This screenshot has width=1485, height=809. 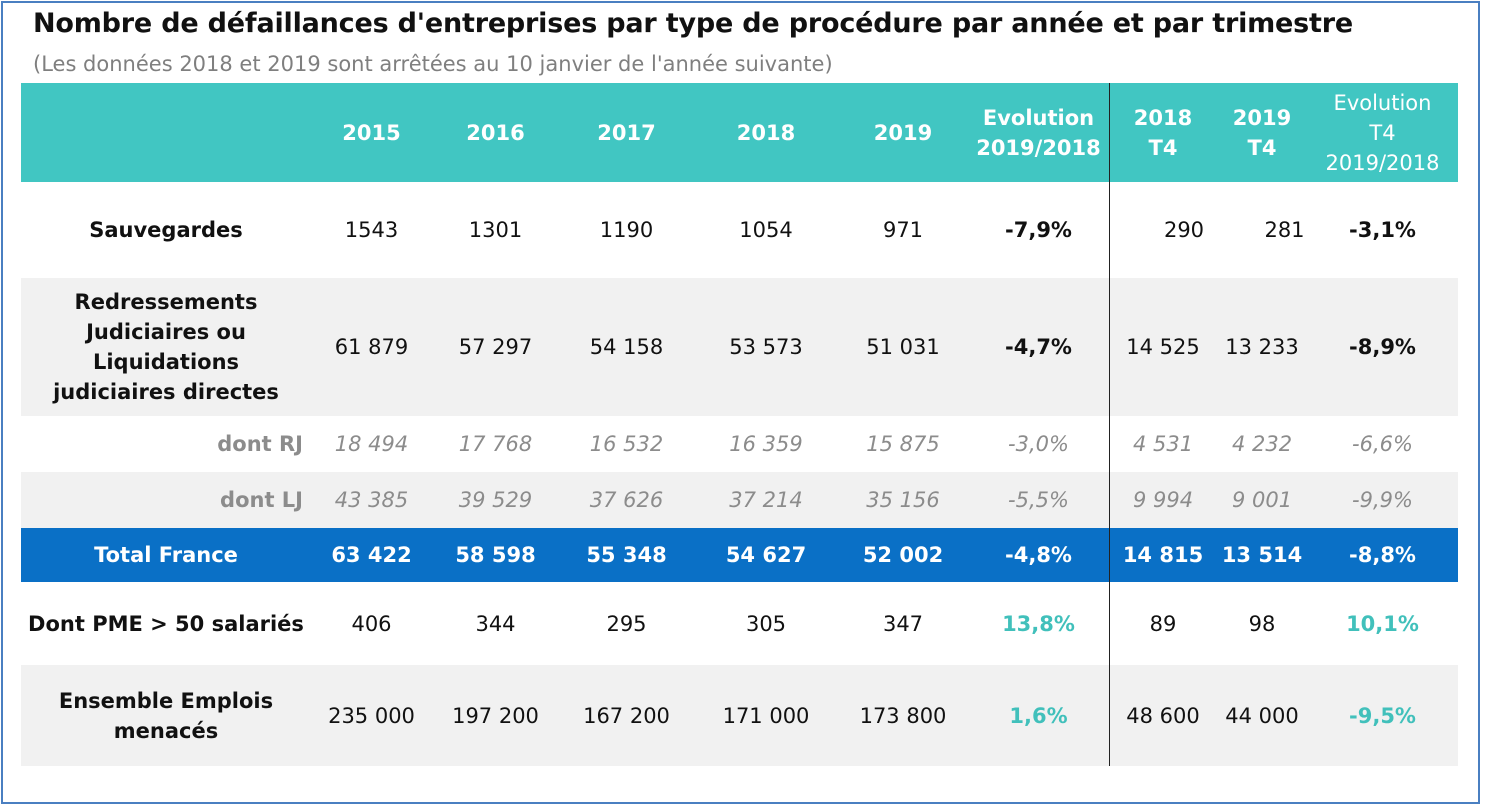 I want to click on table-cell: 971, so click(x=903, y=230).